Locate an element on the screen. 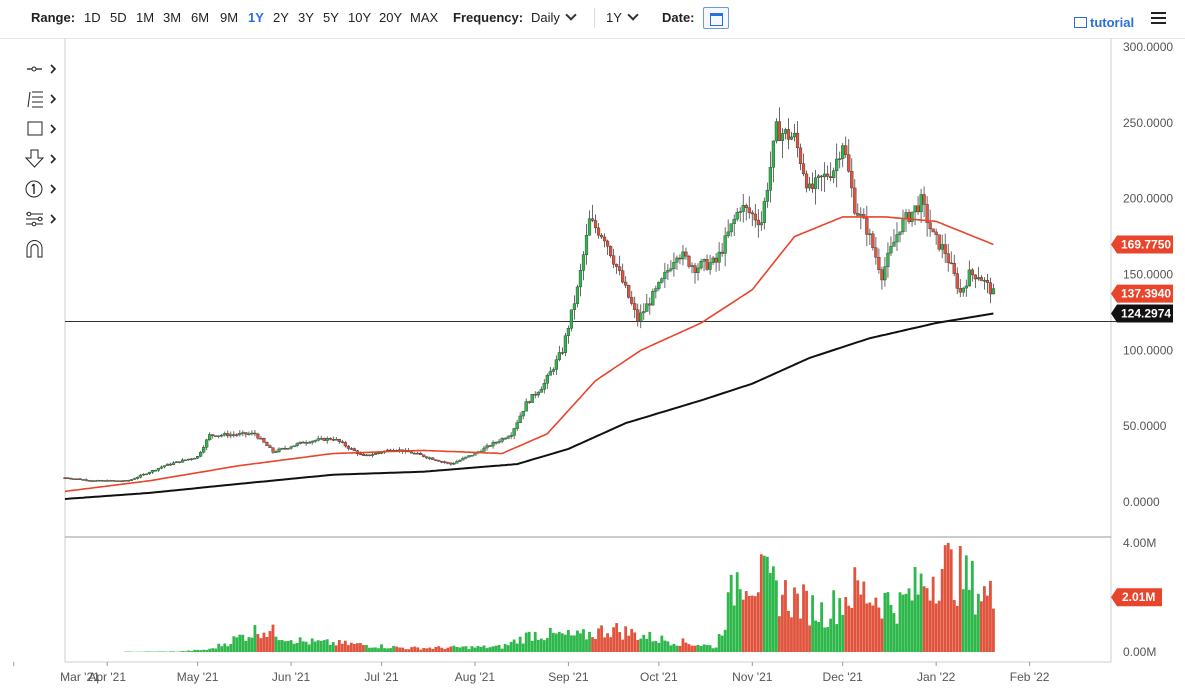 Image resolution: width=1185 pixels, height=688 pixels. range-button-3m: 3M is located at coordinates (172, 17).